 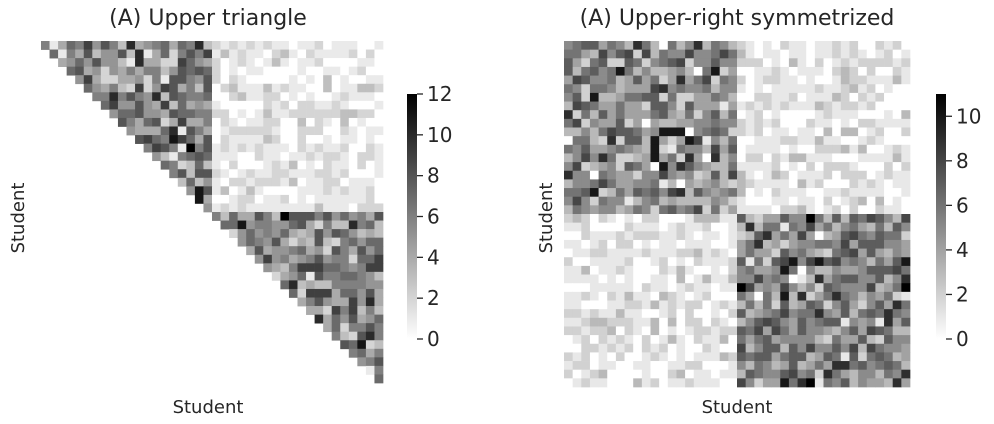 What do you see at coordinates (208, 407) in the screenshot?
I see `left-x-axis-label: Student` at bounding box center [208, 407].